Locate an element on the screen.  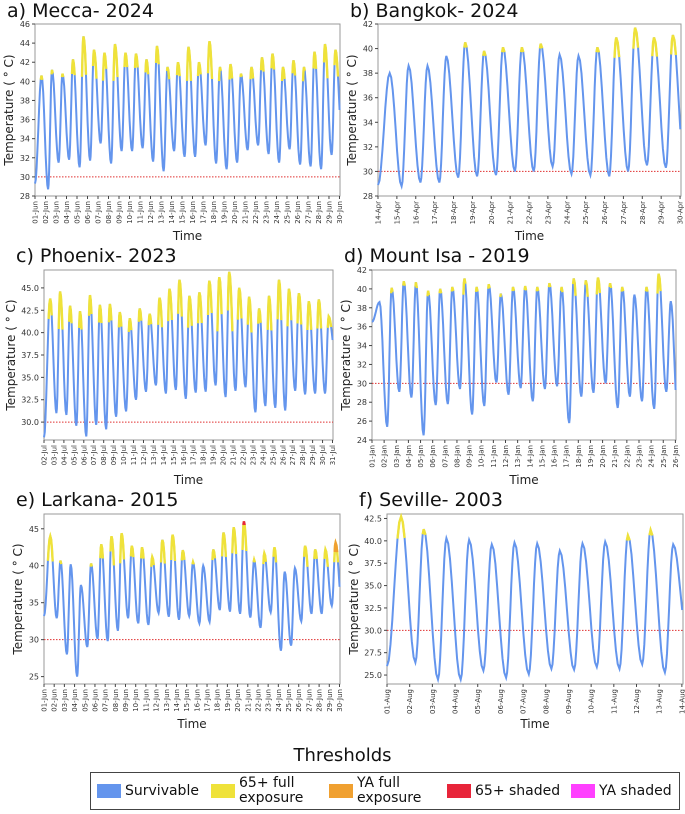
x-tick-label: 10-Aug is located at coordinates (592, 701).